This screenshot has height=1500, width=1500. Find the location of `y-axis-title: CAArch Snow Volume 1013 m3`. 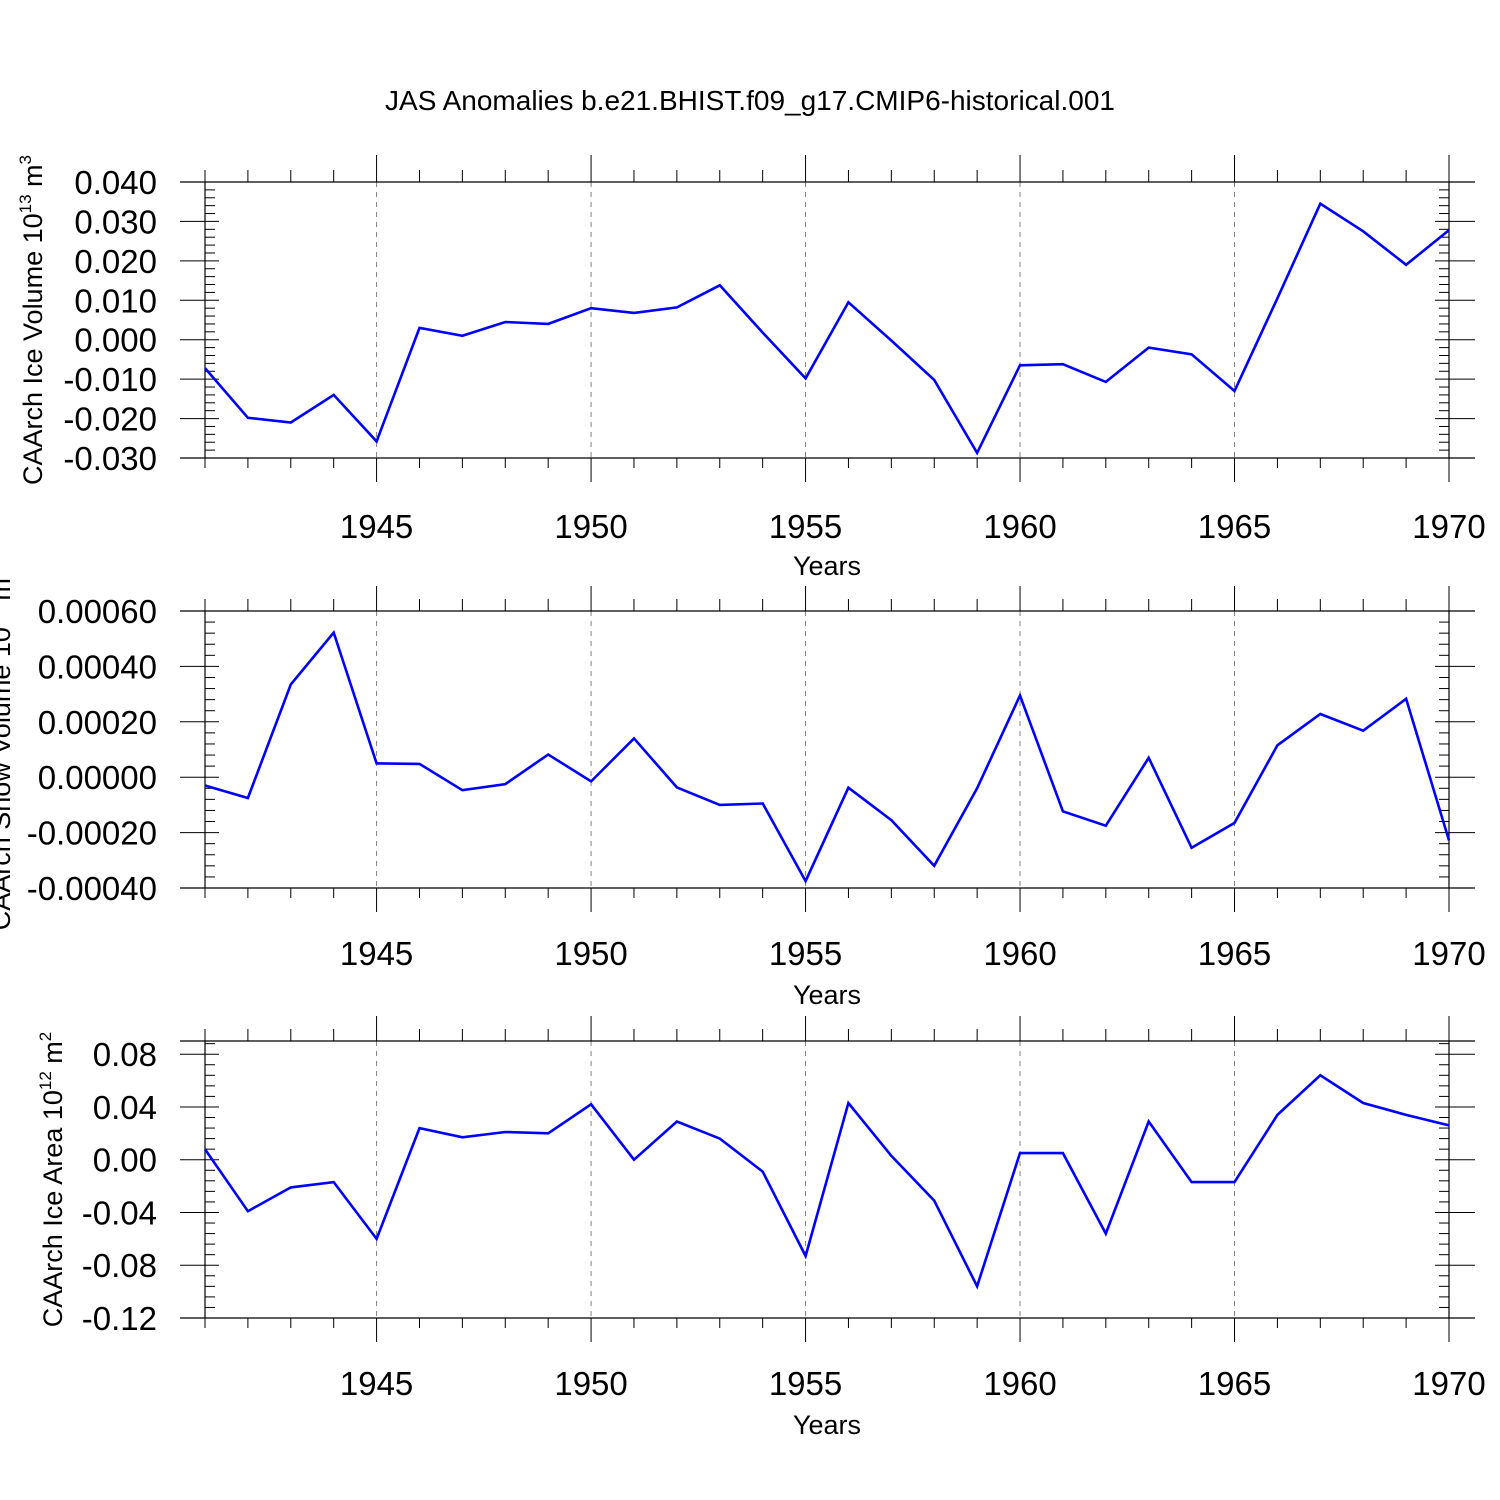

y-axis-title: CAArch Snow Volume 1013 m3 is located at coordinates (8, 750).